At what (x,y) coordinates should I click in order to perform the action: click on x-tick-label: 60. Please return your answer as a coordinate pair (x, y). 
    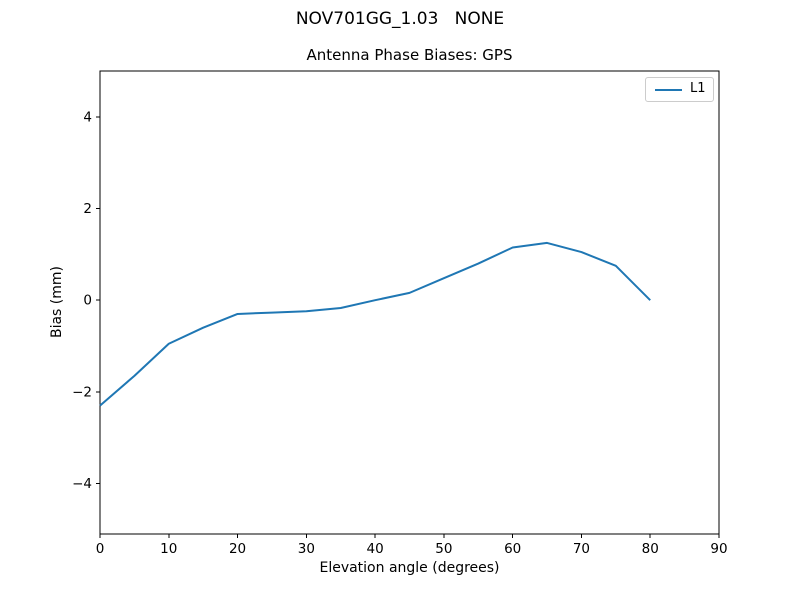
    Looking at the image, I should click on (512, 549).